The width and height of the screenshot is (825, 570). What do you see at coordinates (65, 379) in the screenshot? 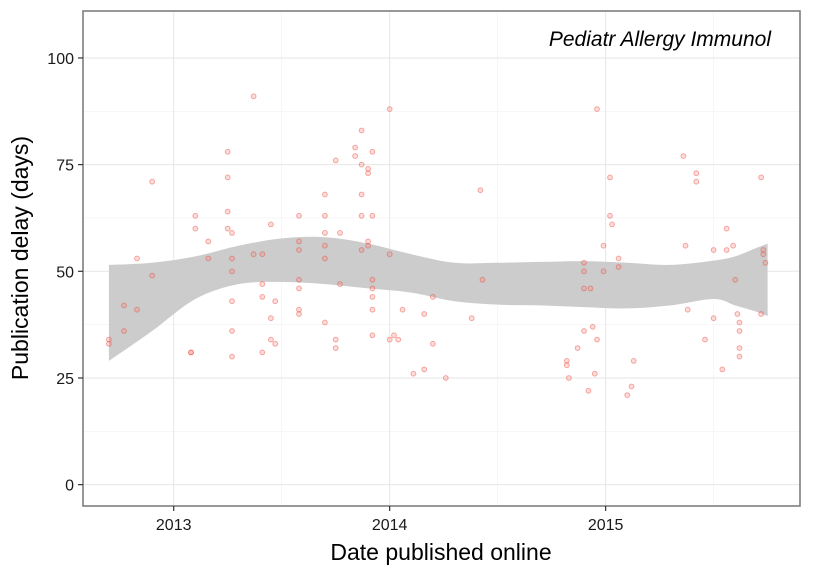
I see `y-tick-label: 25` at bounding box center [65, 379].